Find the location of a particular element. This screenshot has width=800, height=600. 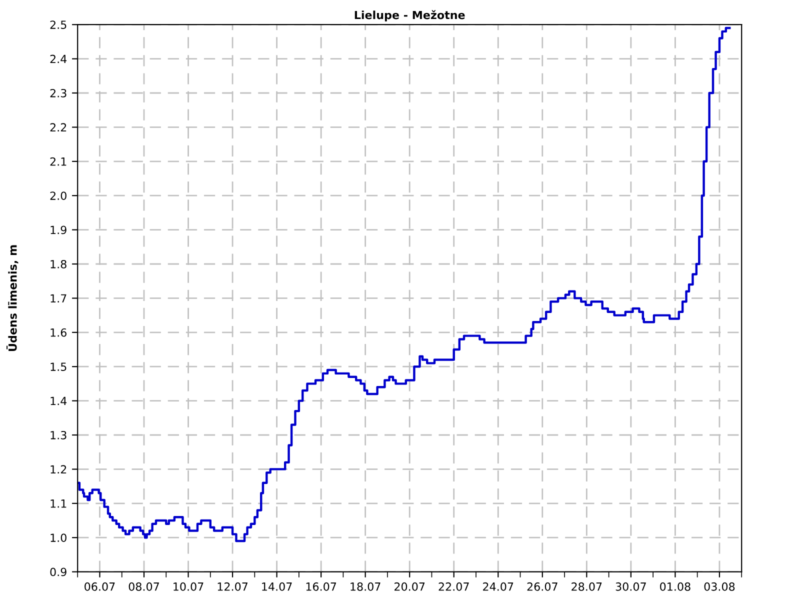

y-tick-label: 1.7 is located at coordinates (58, 298).